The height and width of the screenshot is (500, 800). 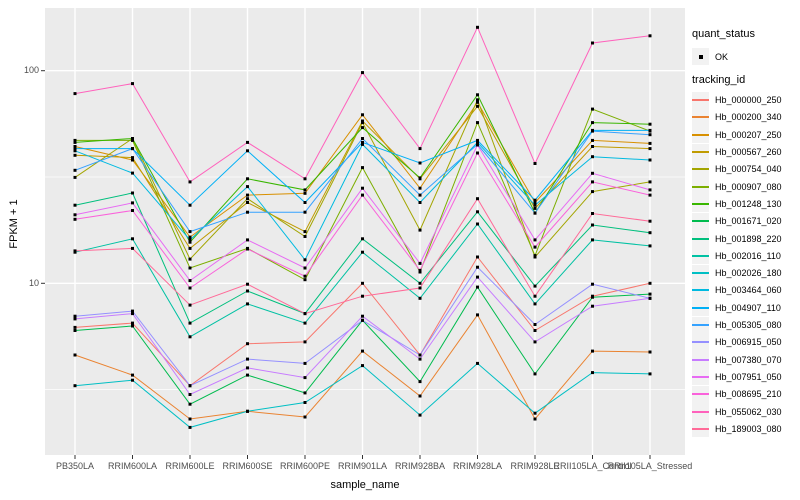 I want to click on legend-item: Hb_000207_250, so click(x=737, y=135).